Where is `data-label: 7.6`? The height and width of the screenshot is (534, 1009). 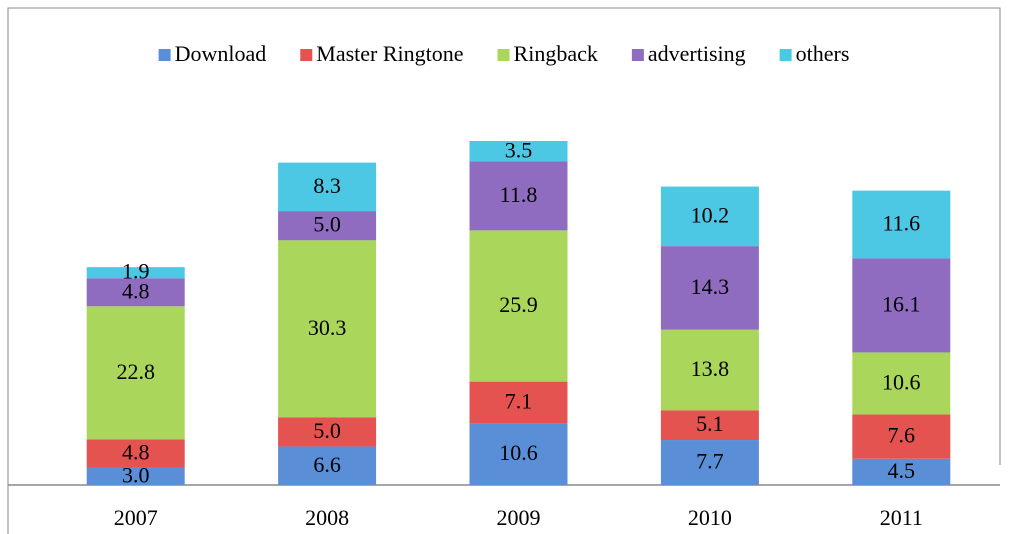
data-label: 7.6 is located at coordinates (902, 435).